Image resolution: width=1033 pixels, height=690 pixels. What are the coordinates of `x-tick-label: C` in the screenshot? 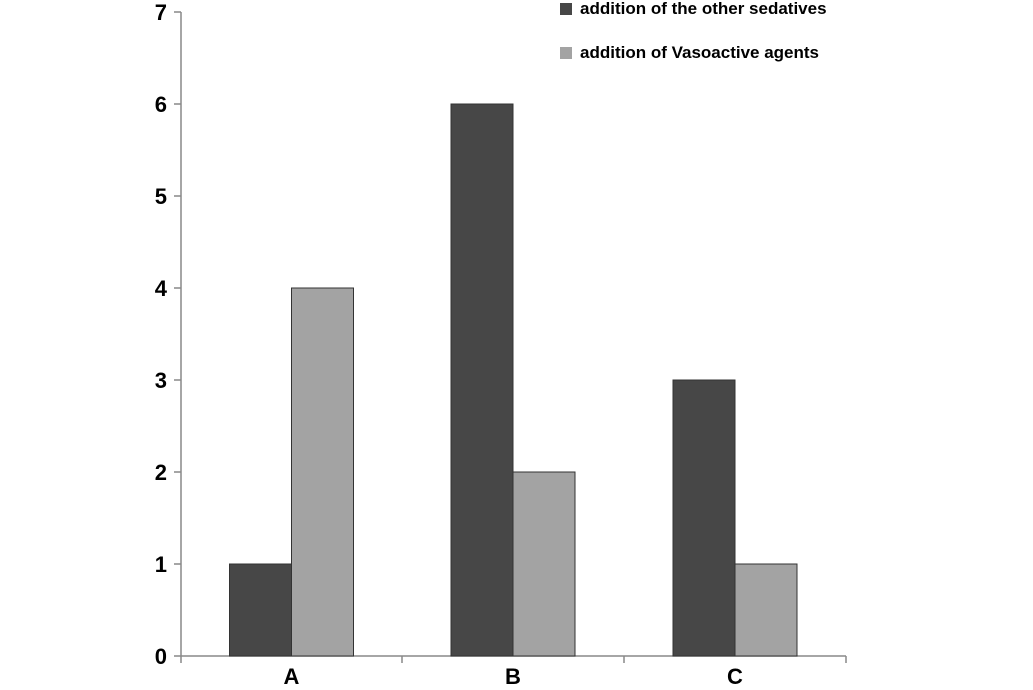 It's located at (735, 676).